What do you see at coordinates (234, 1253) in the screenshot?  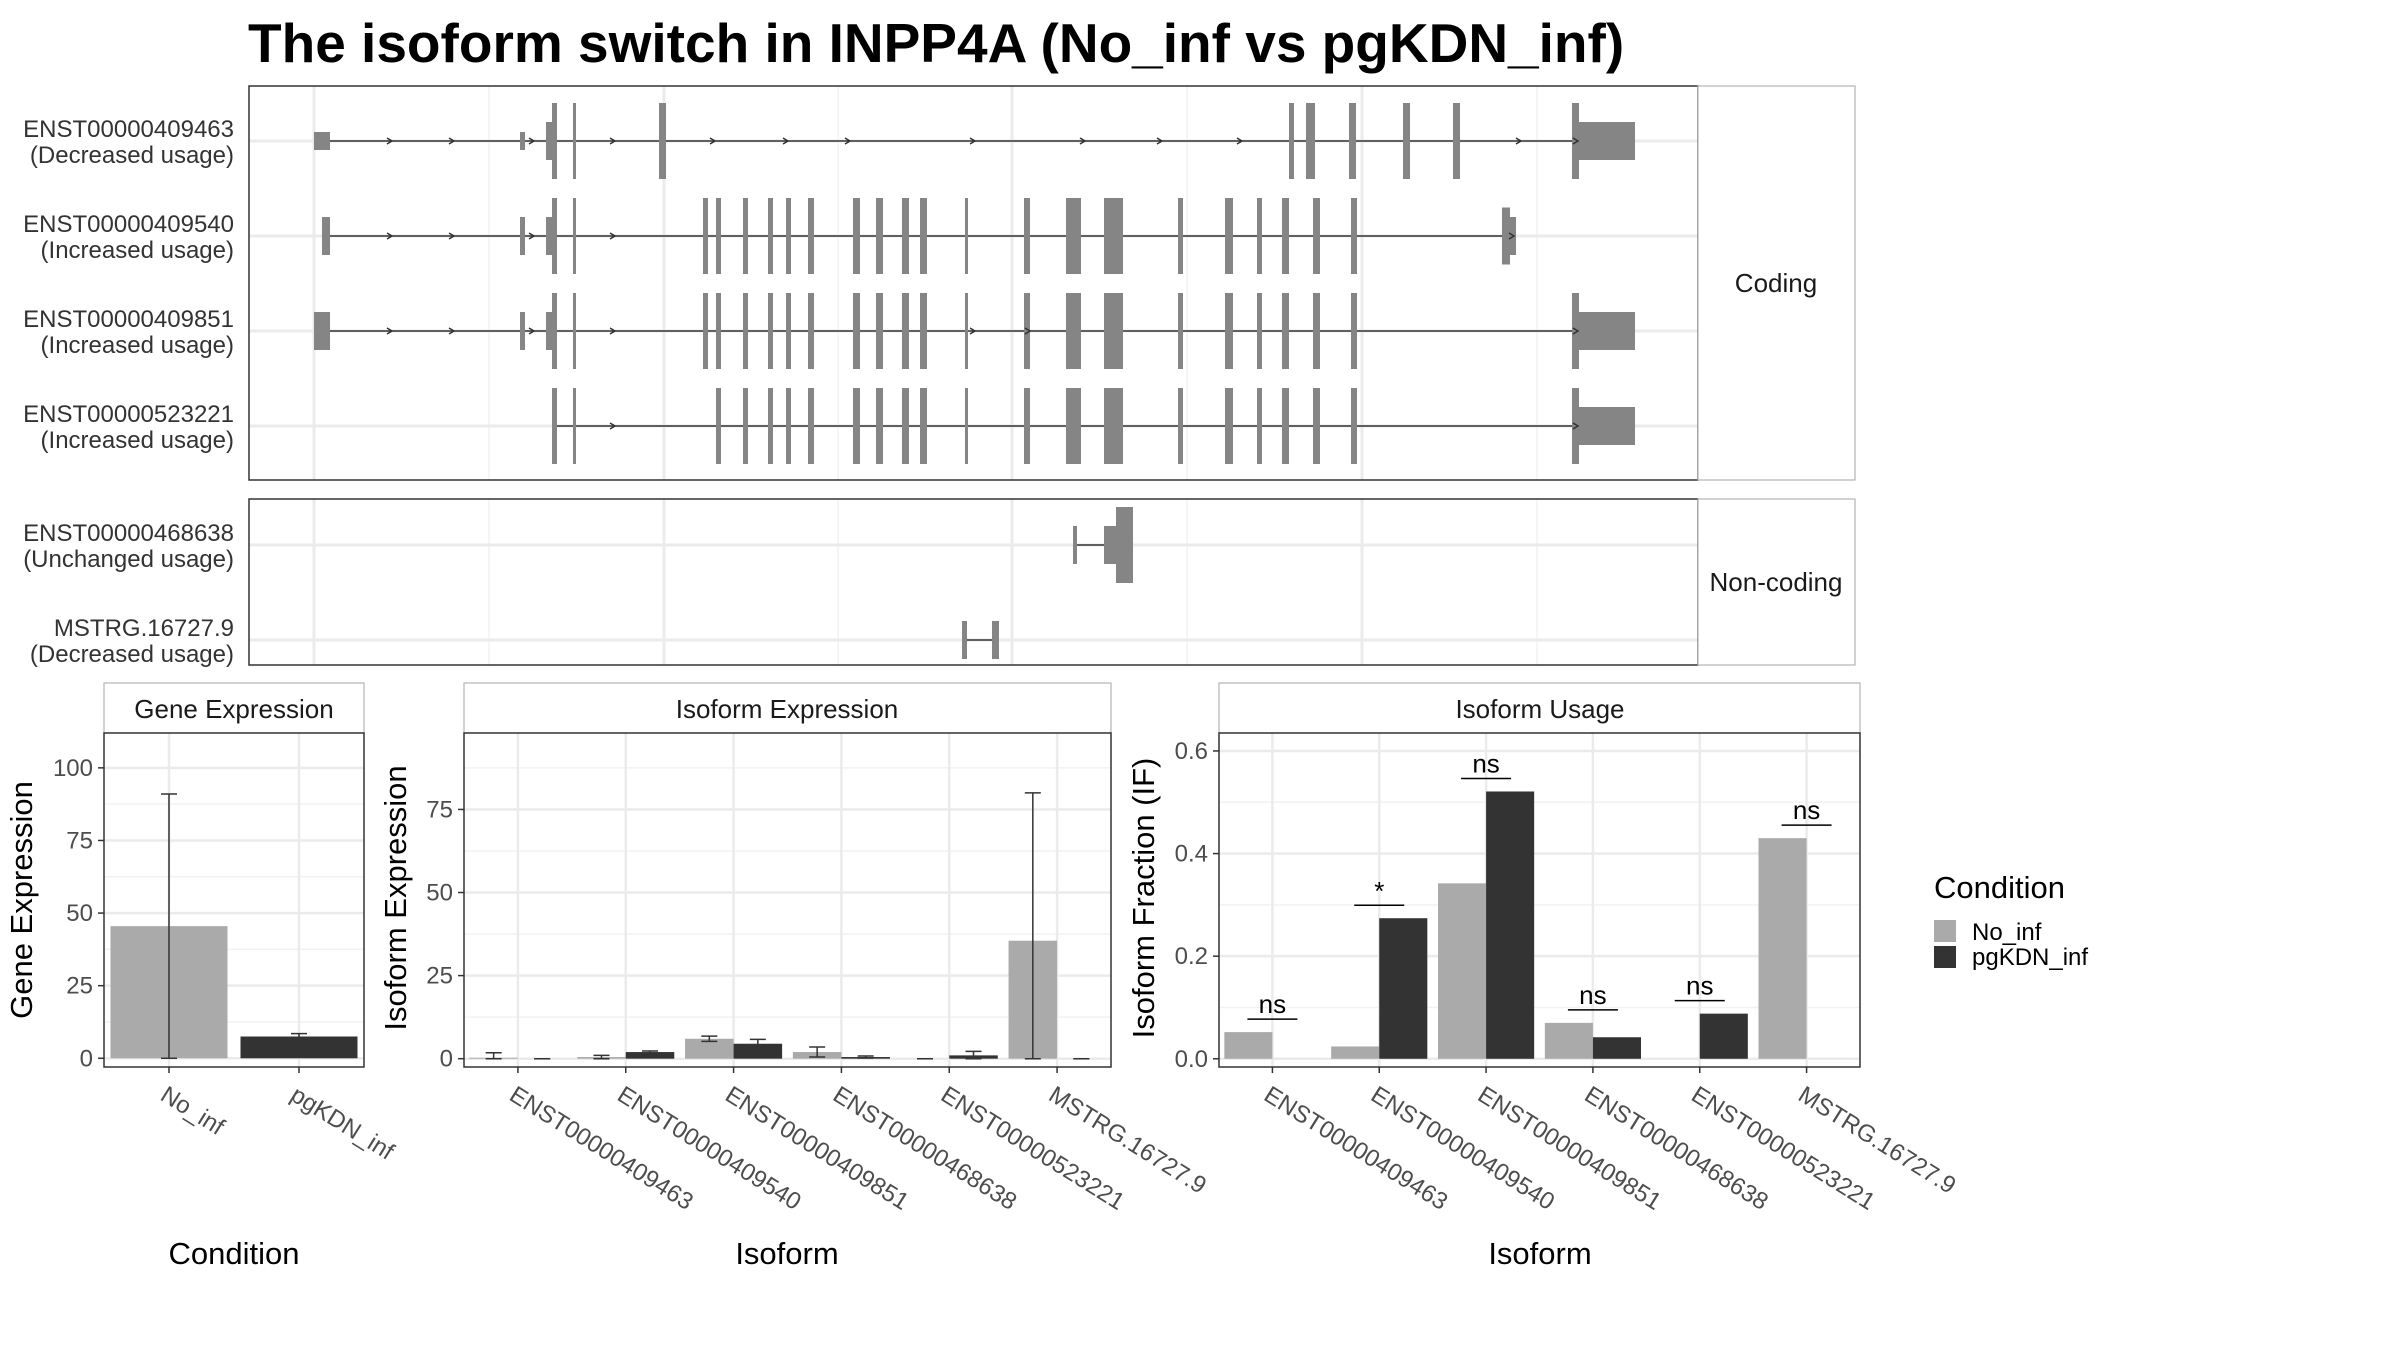 I see `gene-expression-x-title: Condition` at bounding box center [234, 1253].